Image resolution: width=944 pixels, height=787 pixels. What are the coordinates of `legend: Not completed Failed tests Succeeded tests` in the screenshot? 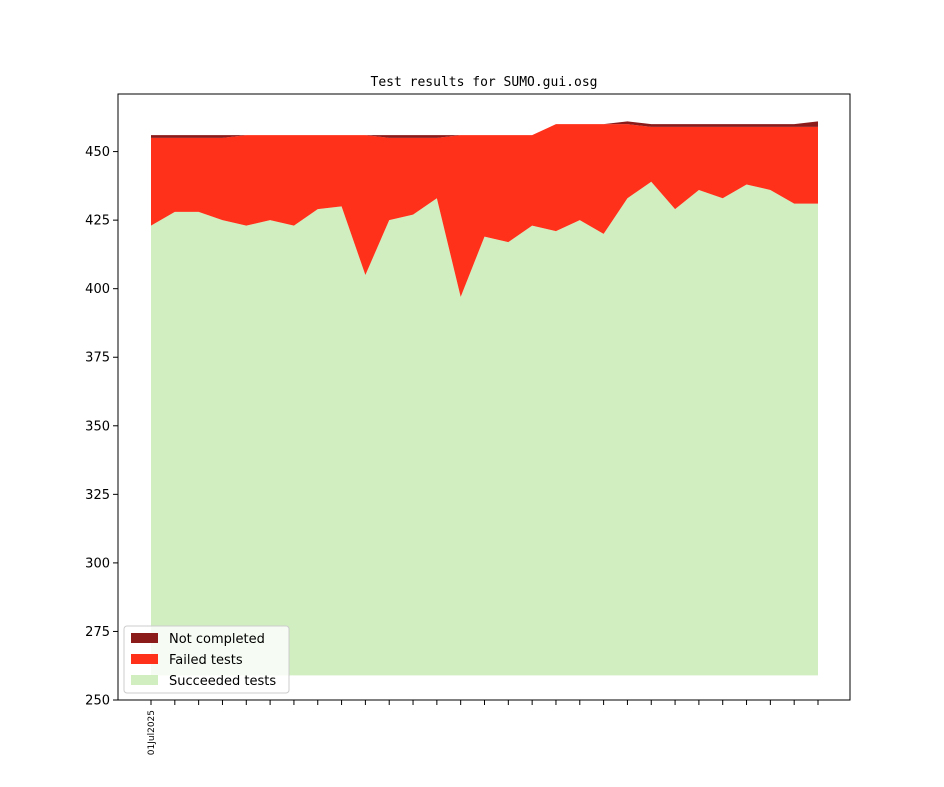 It's located at (206, 659).